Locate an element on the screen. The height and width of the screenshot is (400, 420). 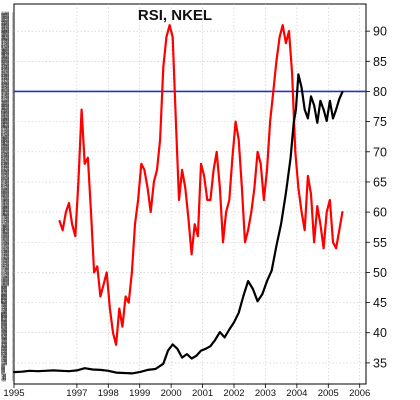
left-tick-label: 2960 is located at coordinates (5, 113).